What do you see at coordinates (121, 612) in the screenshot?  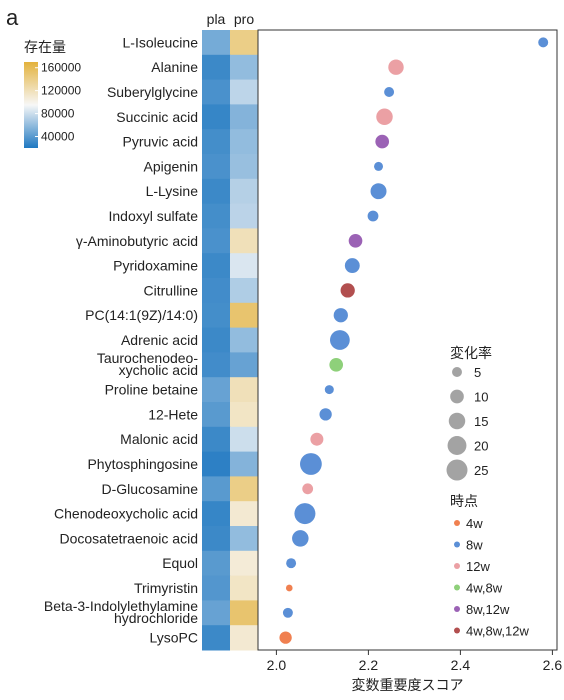 I see `row-label: Beta-3-Indolylethylamine hydrochloride` at bounding box center [121, 612].